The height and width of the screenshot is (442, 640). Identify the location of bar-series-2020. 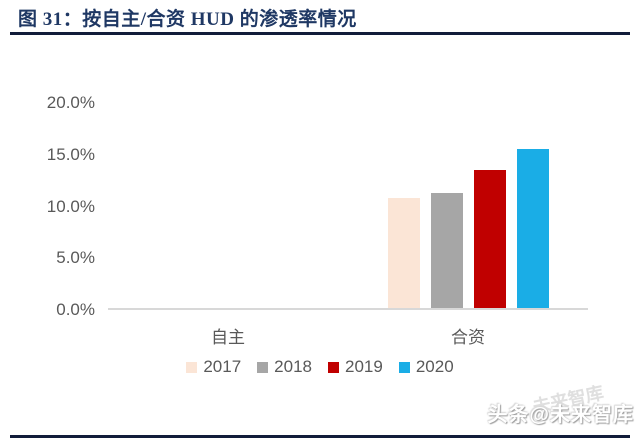
(532, 228).